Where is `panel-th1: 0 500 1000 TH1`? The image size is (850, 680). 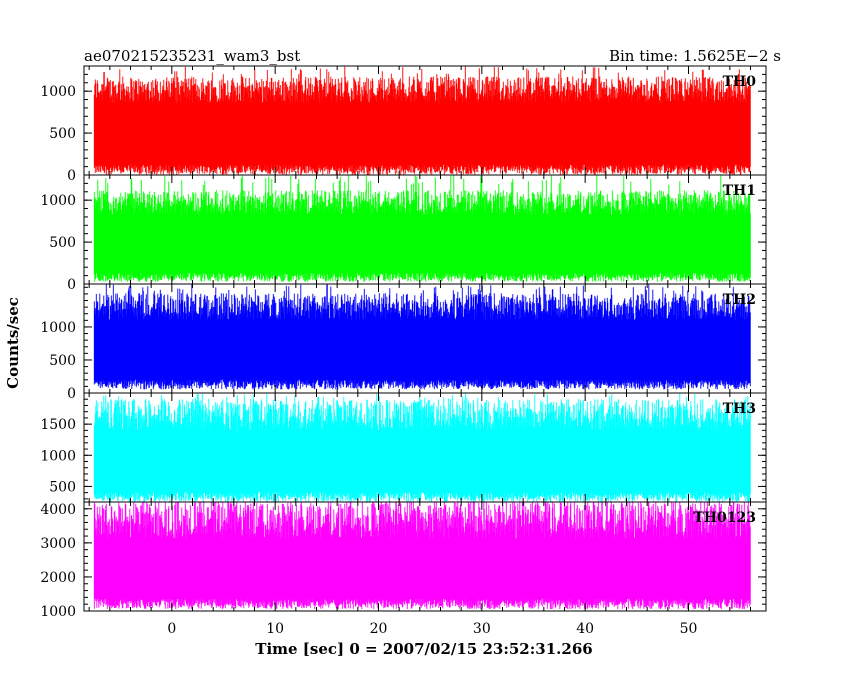
panel-th1: 0 500 1000 TH1 is located at coordinates (403, 233).